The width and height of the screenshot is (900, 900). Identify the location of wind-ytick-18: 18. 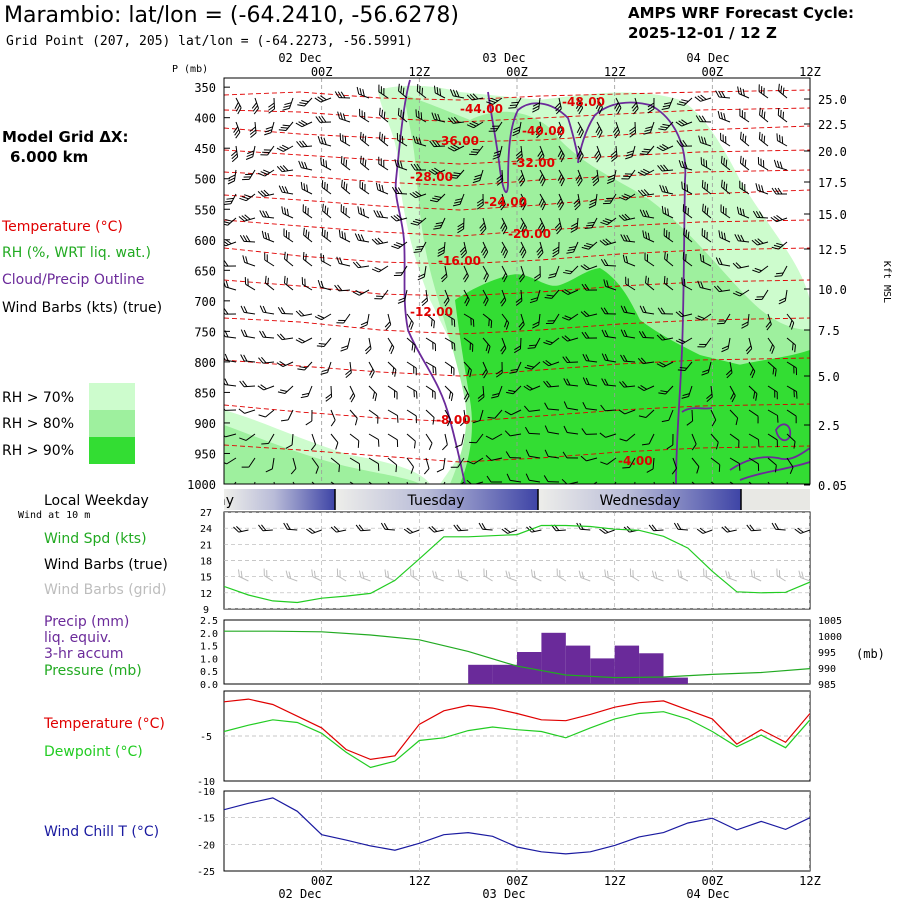
(206, 562).